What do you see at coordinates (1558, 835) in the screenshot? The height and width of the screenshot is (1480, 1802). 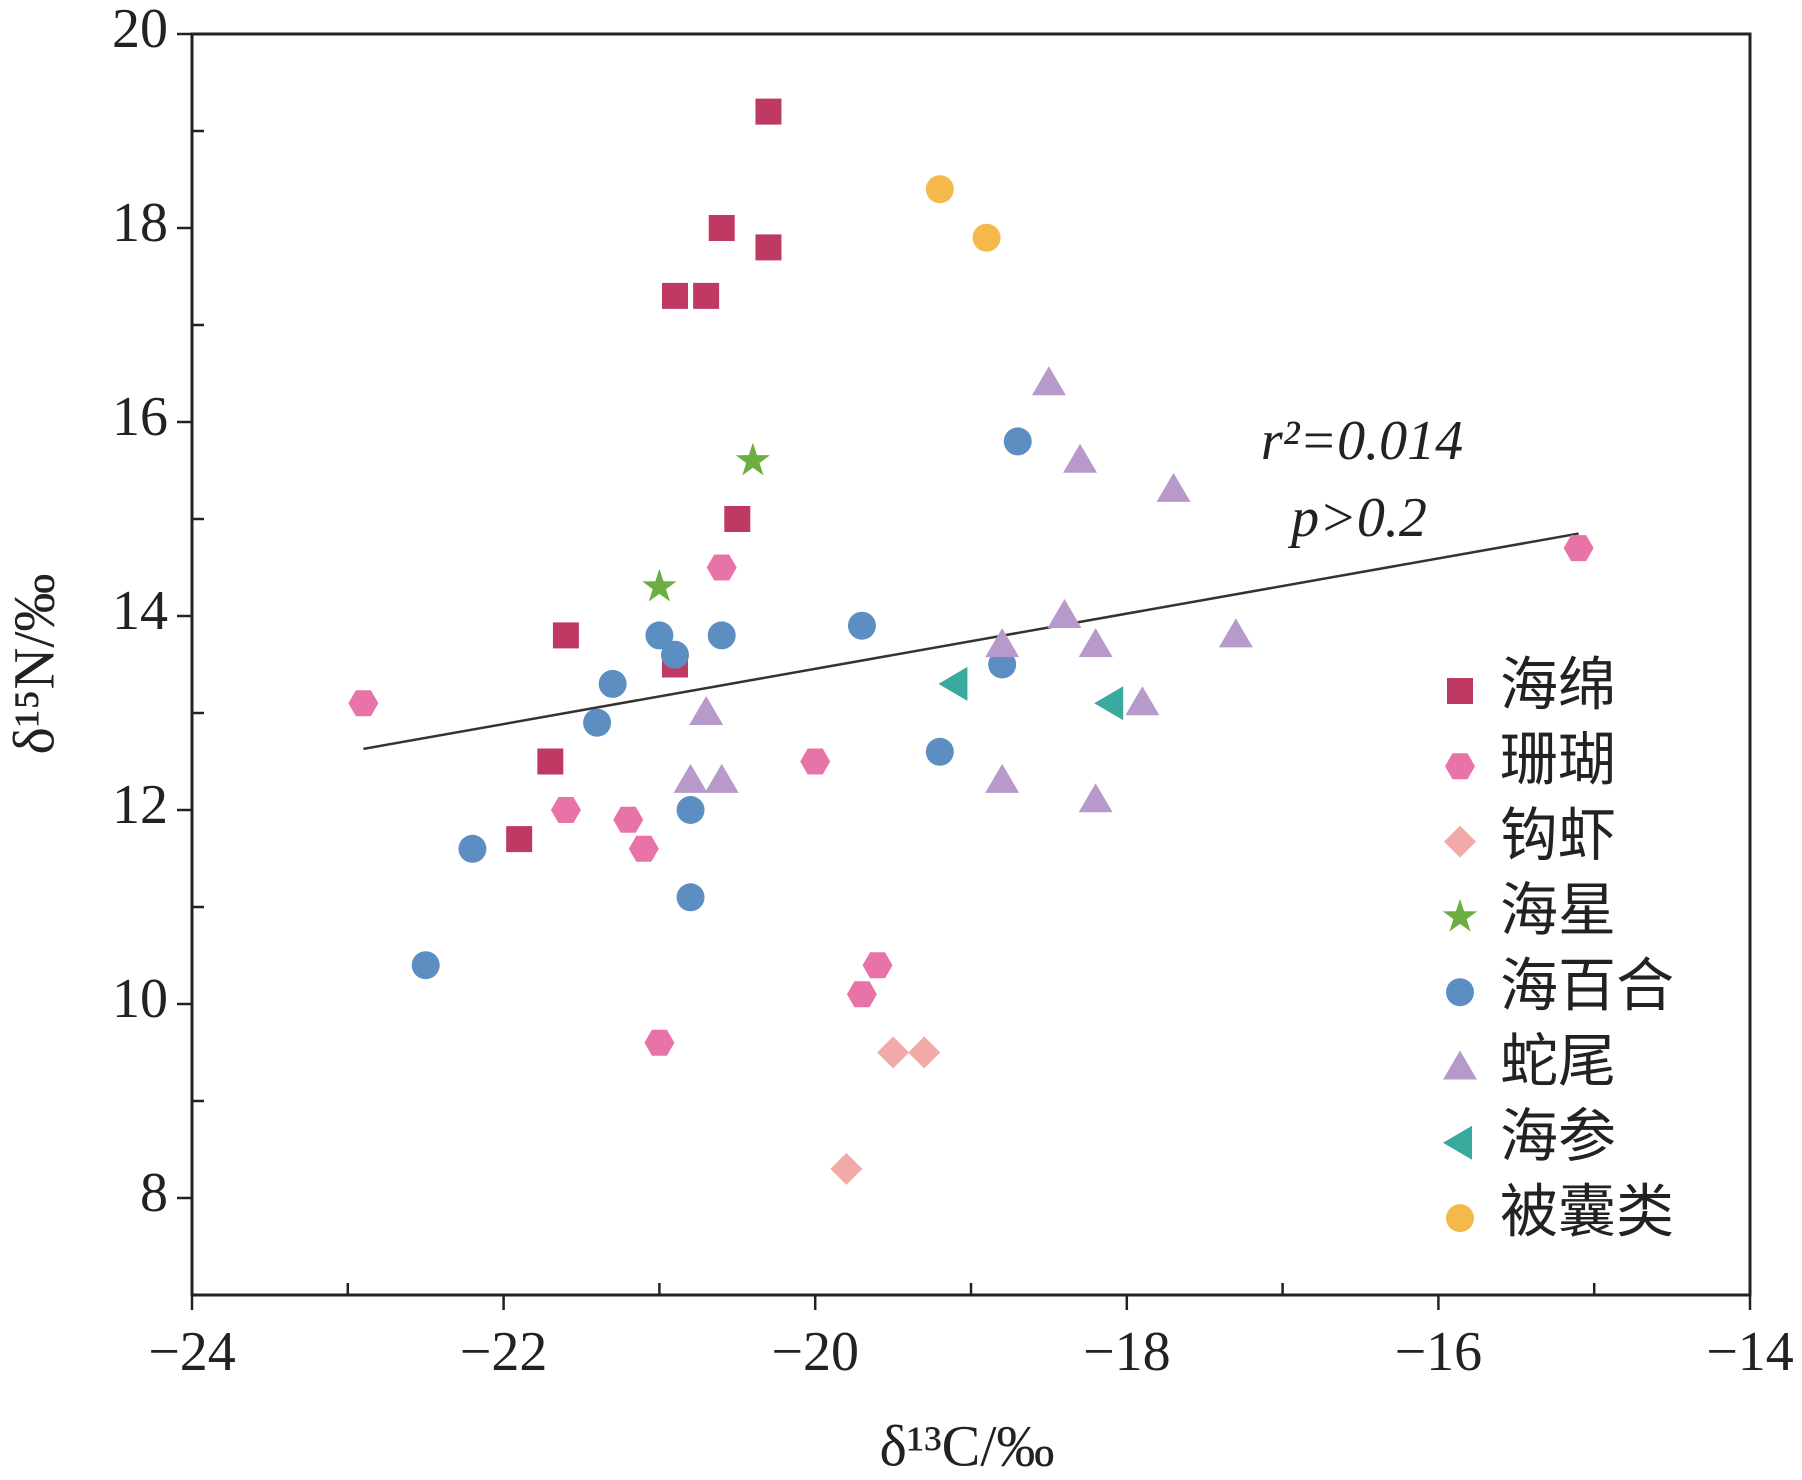 I see `legend-label: 钩虾` at bounding box center [1558, 835].